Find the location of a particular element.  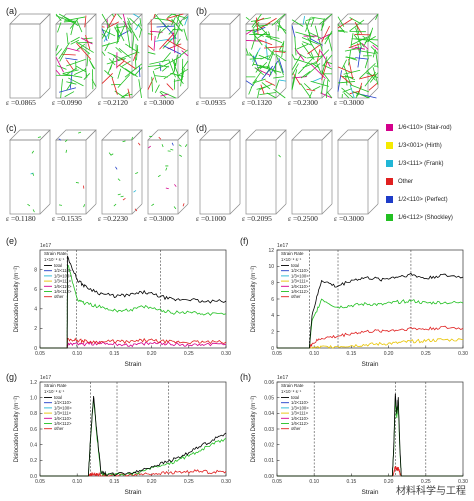

legend-entry: 1/2<110> is located at coordinates (300, 402).